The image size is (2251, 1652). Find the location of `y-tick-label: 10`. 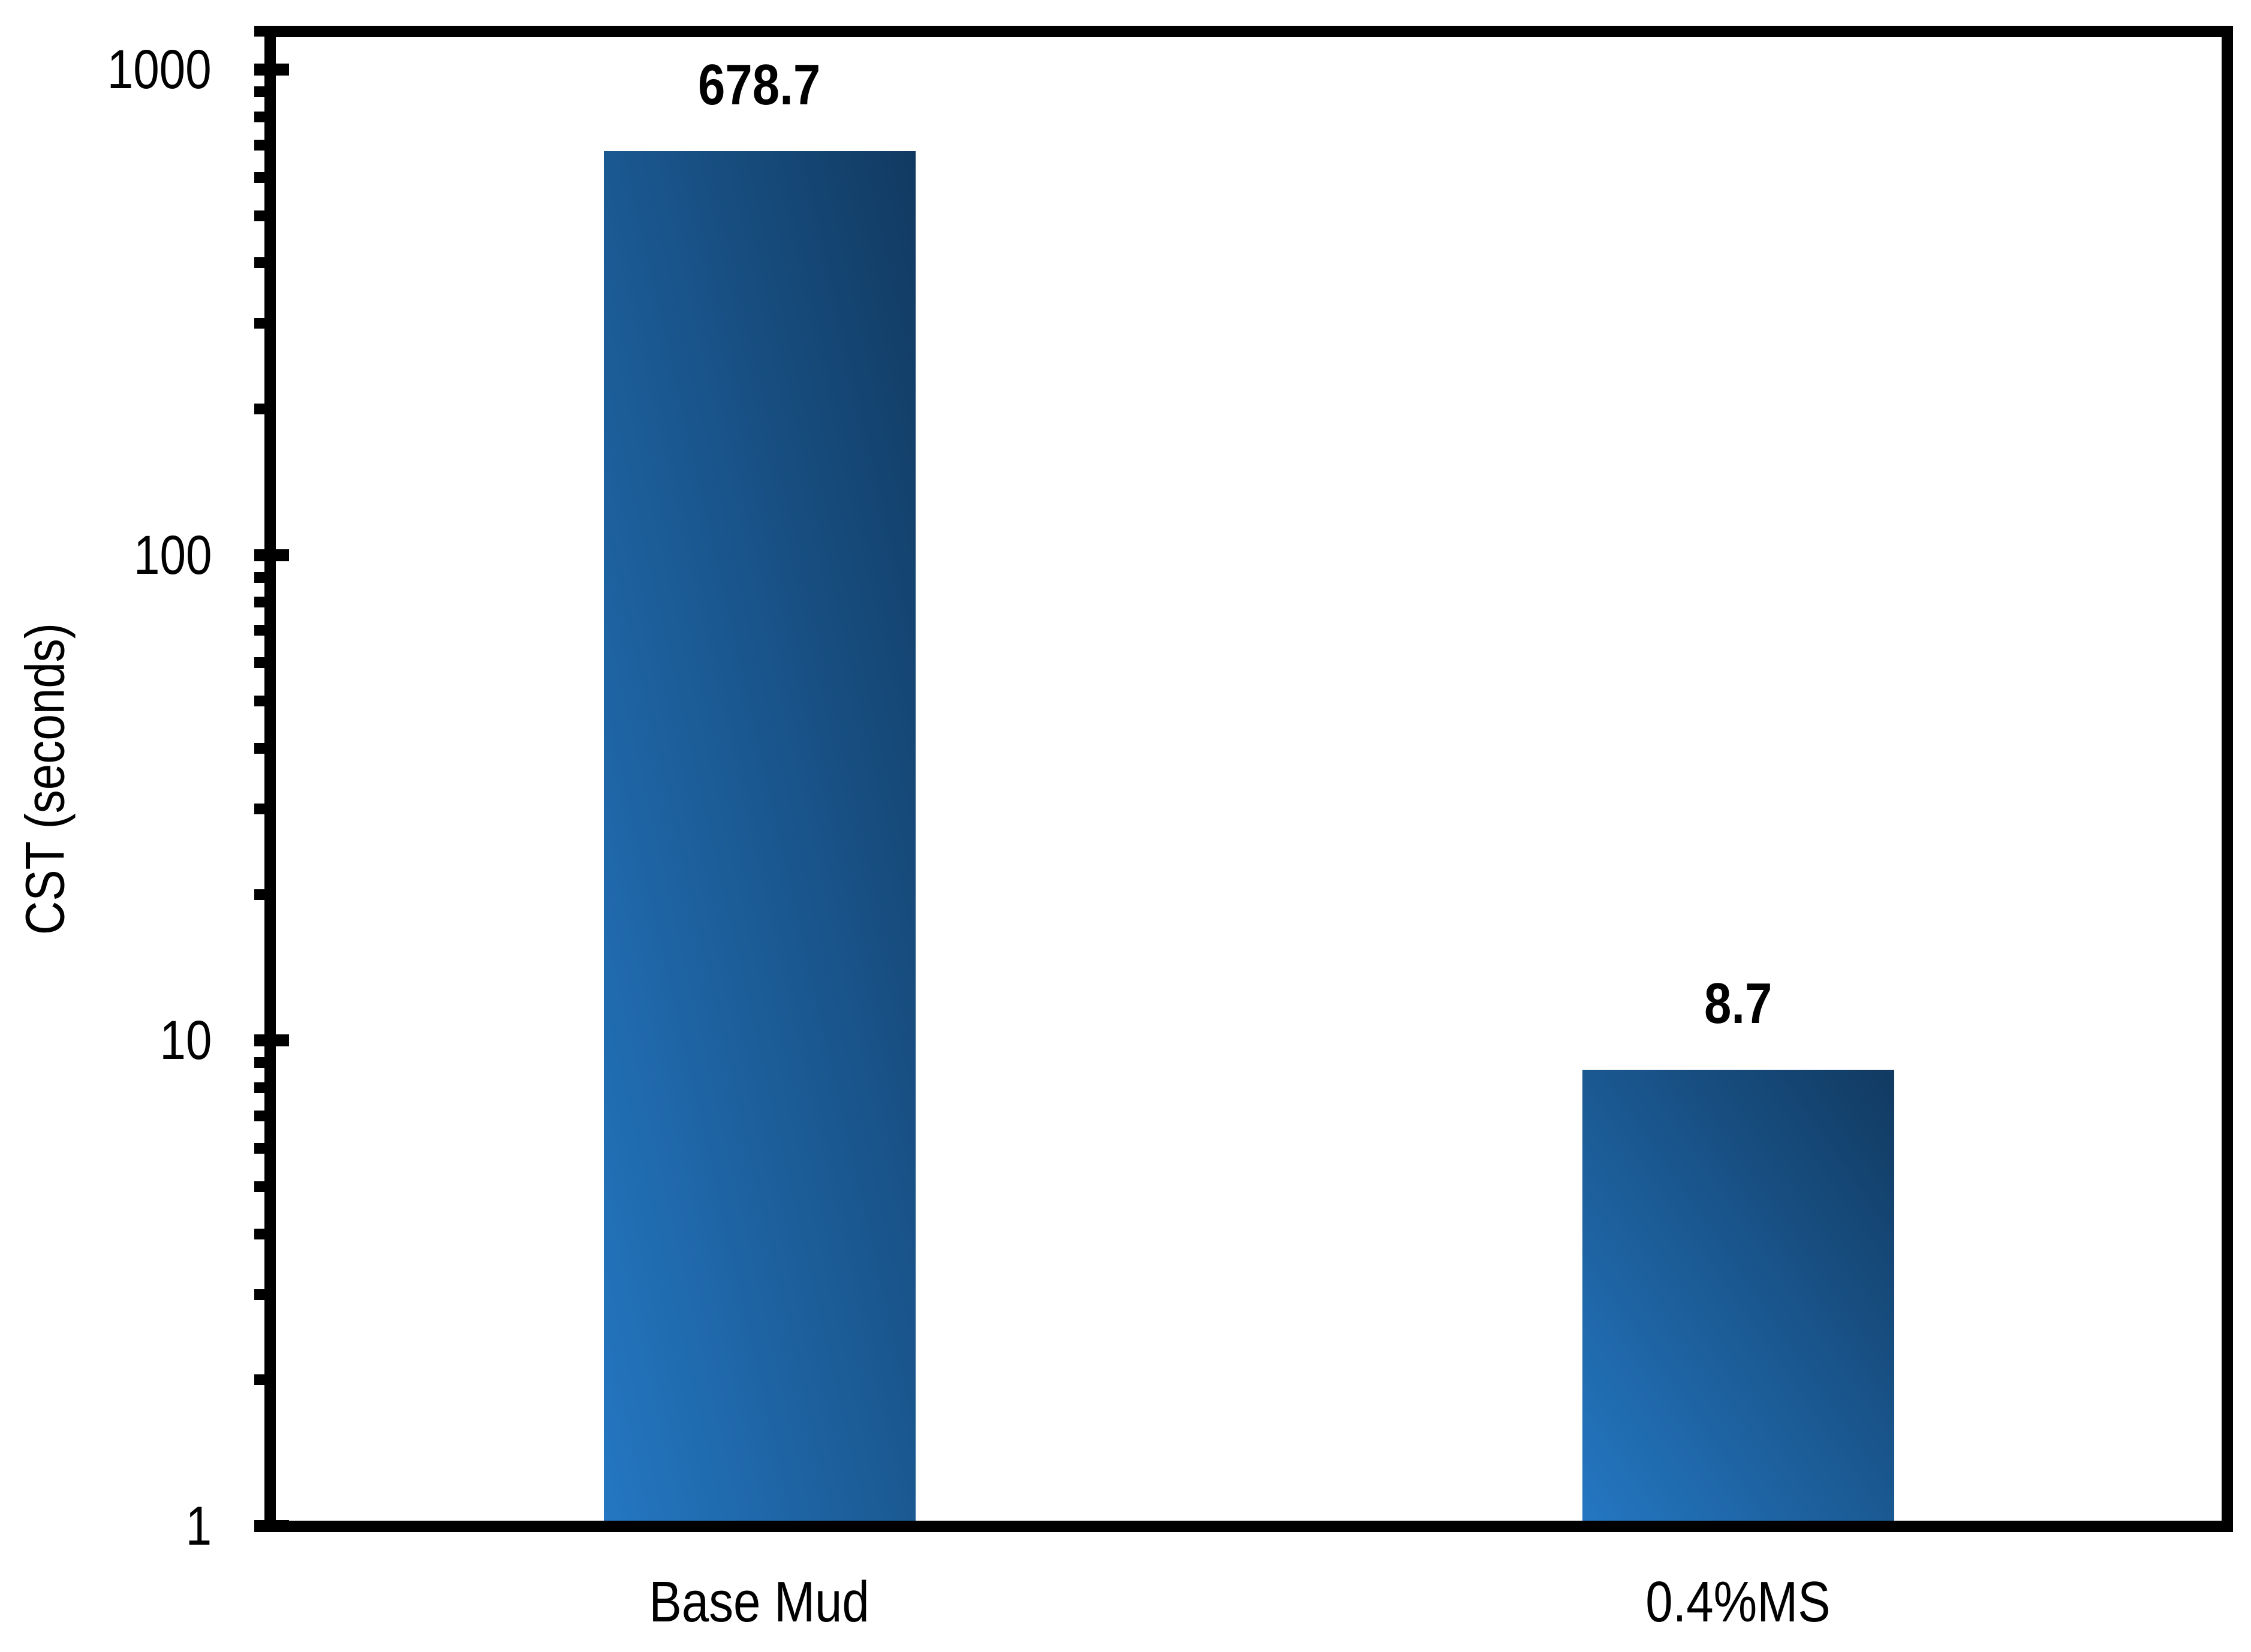

y-tick-label: 10 is located at coordinates (106, 1040).